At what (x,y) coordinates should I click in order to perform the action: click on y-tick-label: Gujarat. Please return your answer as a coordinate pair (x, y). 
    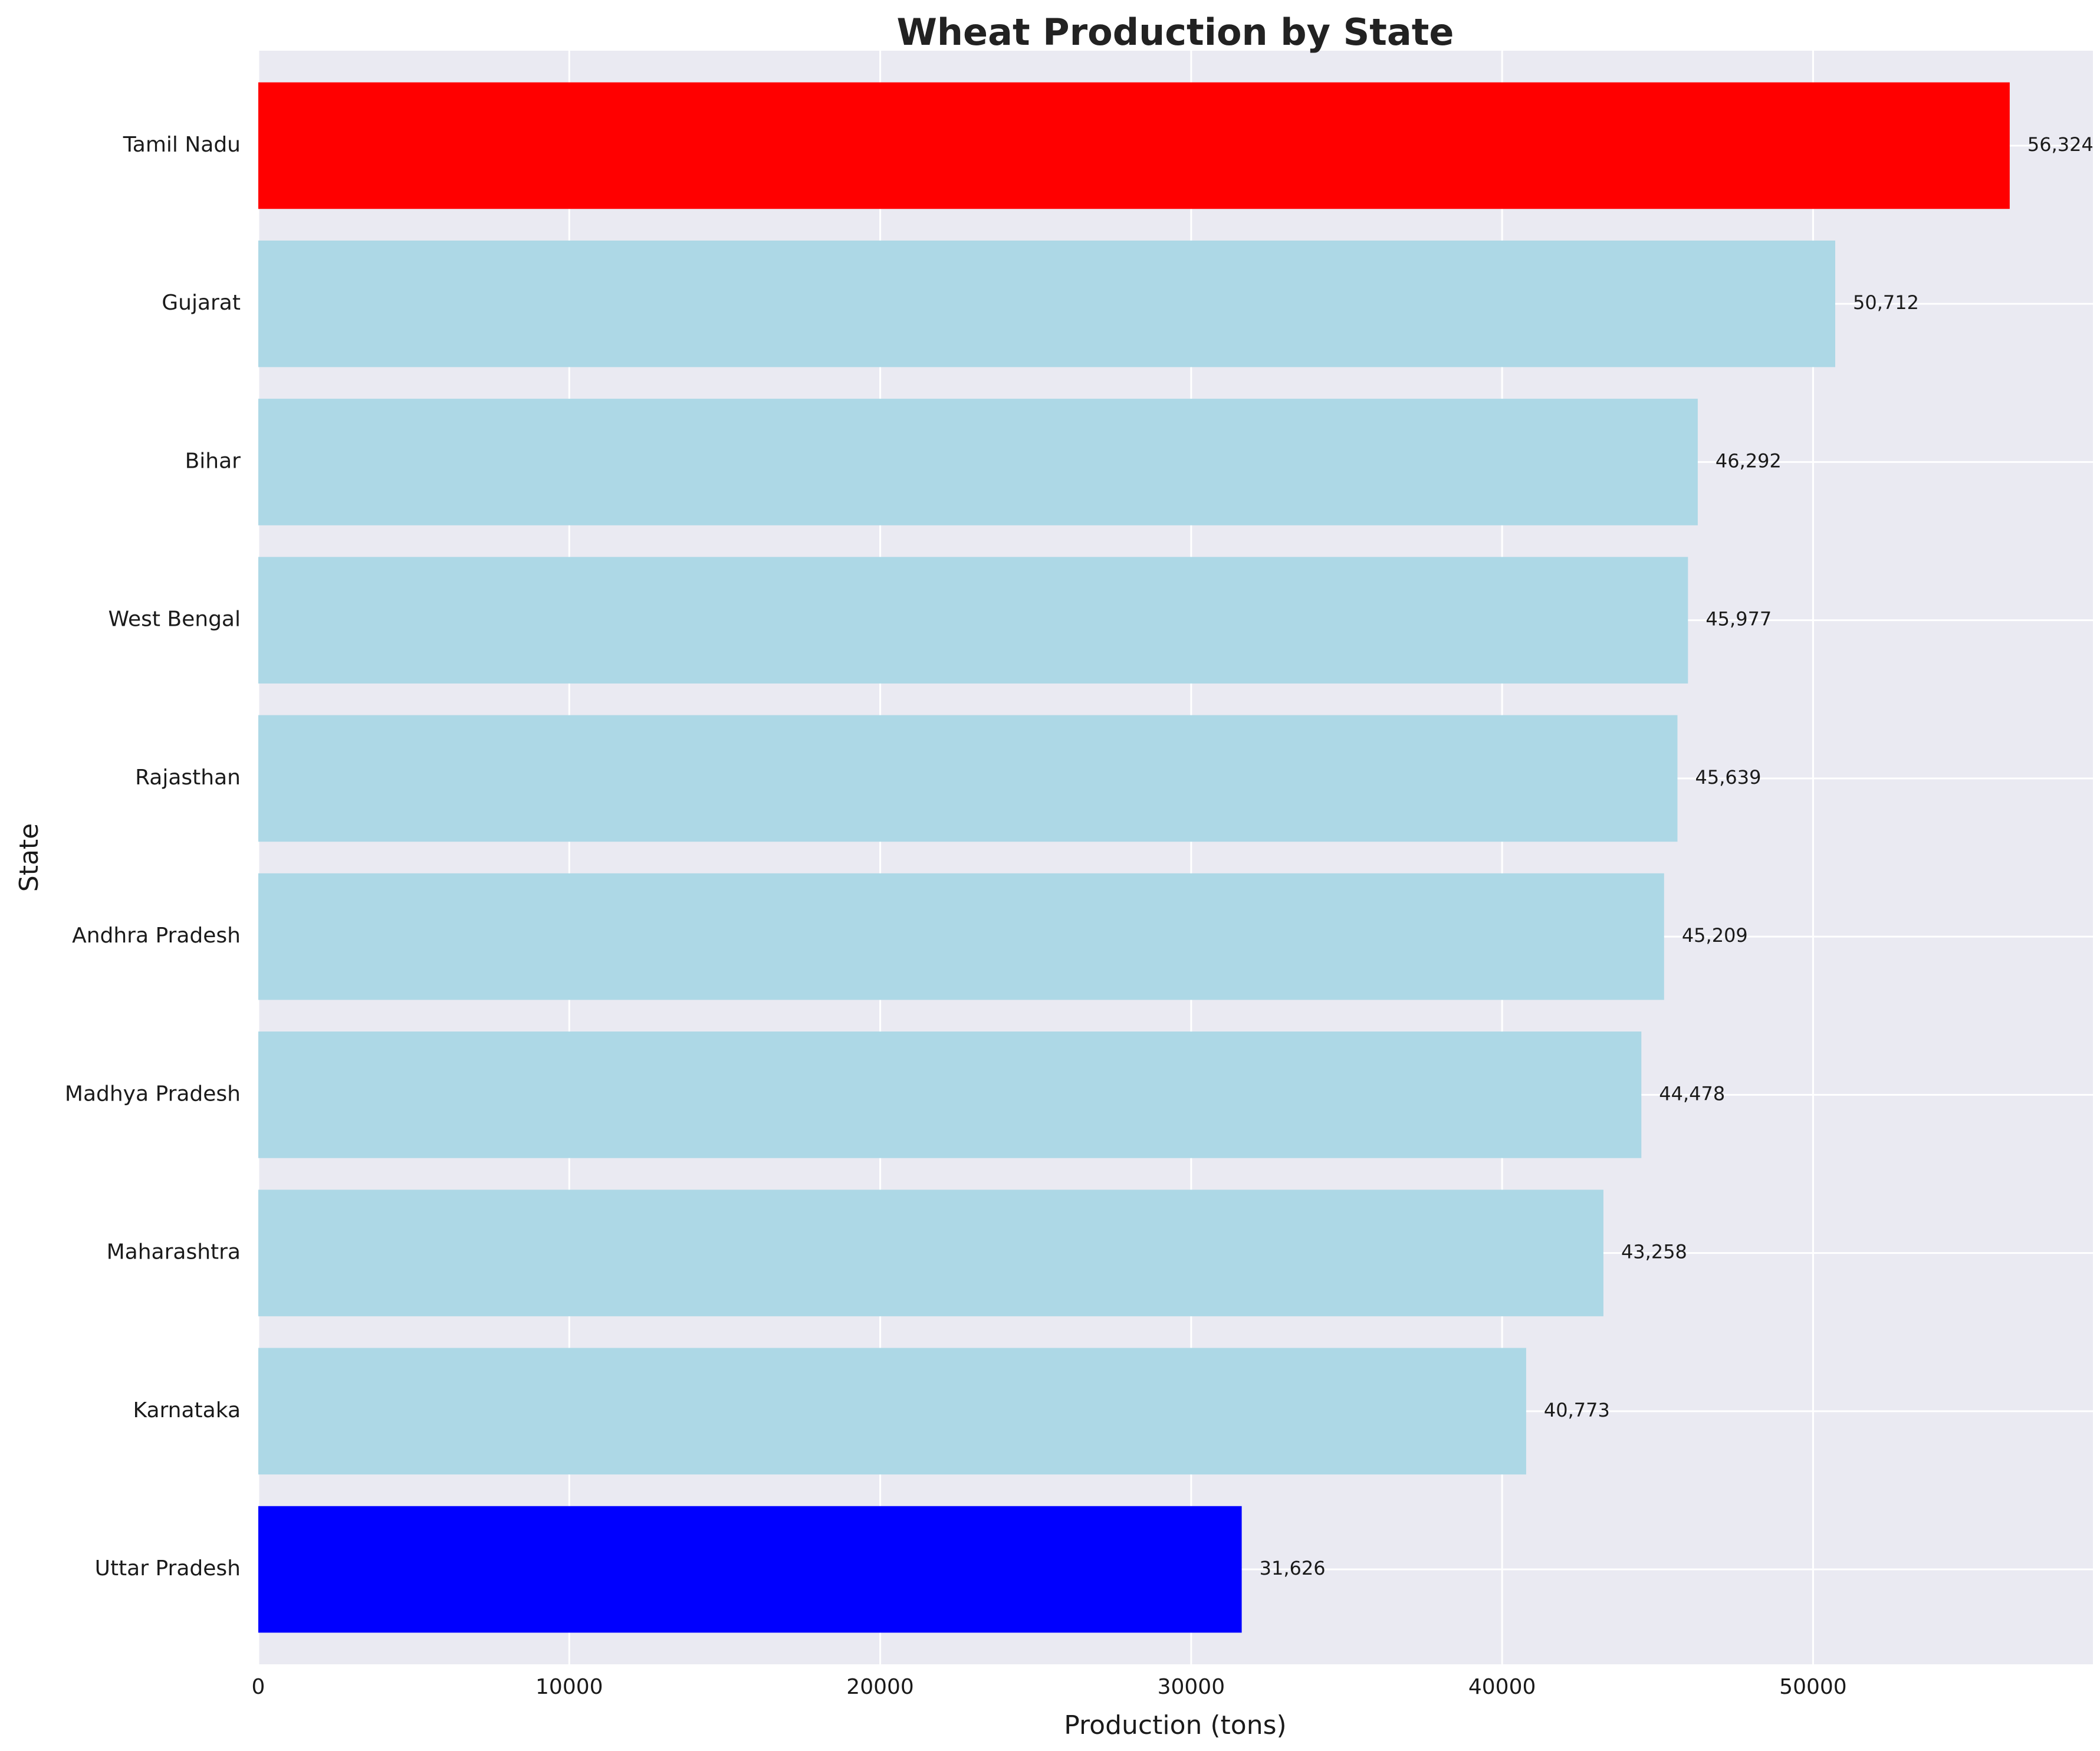
    Looking at the image, I should click on (201, 303).